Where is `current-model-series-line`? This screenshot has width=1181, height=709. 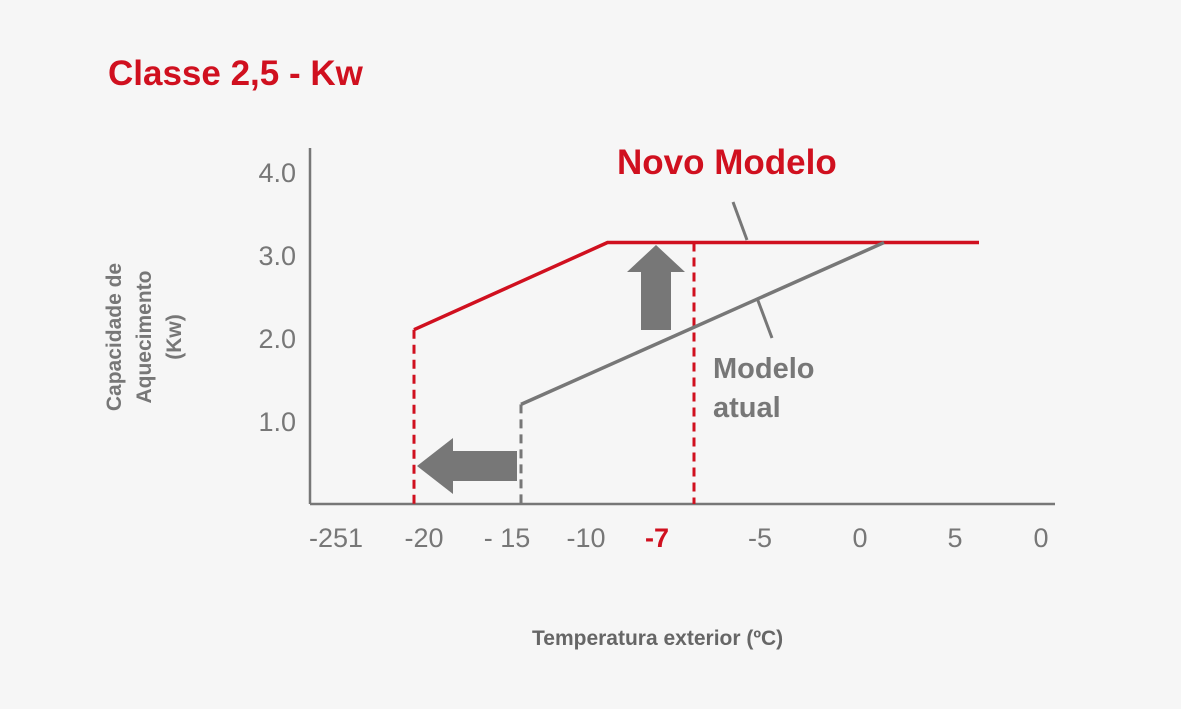 current-model-series-line is located at coordinates (702, 323).